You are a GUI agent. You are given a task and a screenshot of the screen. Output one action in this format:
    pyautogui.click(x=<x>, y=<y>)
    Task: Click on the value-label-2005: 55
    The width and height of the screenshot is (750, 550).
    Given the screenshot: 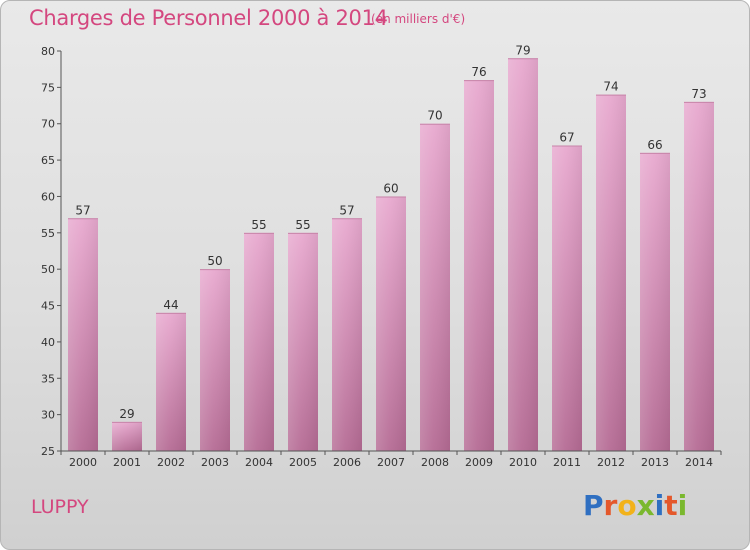 What is the action you would take?
    pyautogui.click(x=302, y=225)
    